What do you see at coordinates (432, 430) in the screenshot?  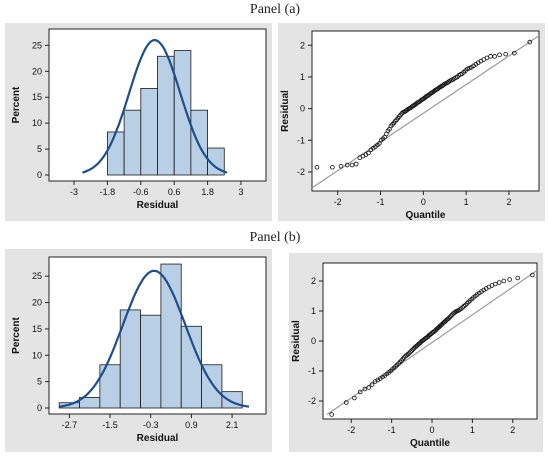 I see `x-tick-label: 0` at bounding box center [432, 430].